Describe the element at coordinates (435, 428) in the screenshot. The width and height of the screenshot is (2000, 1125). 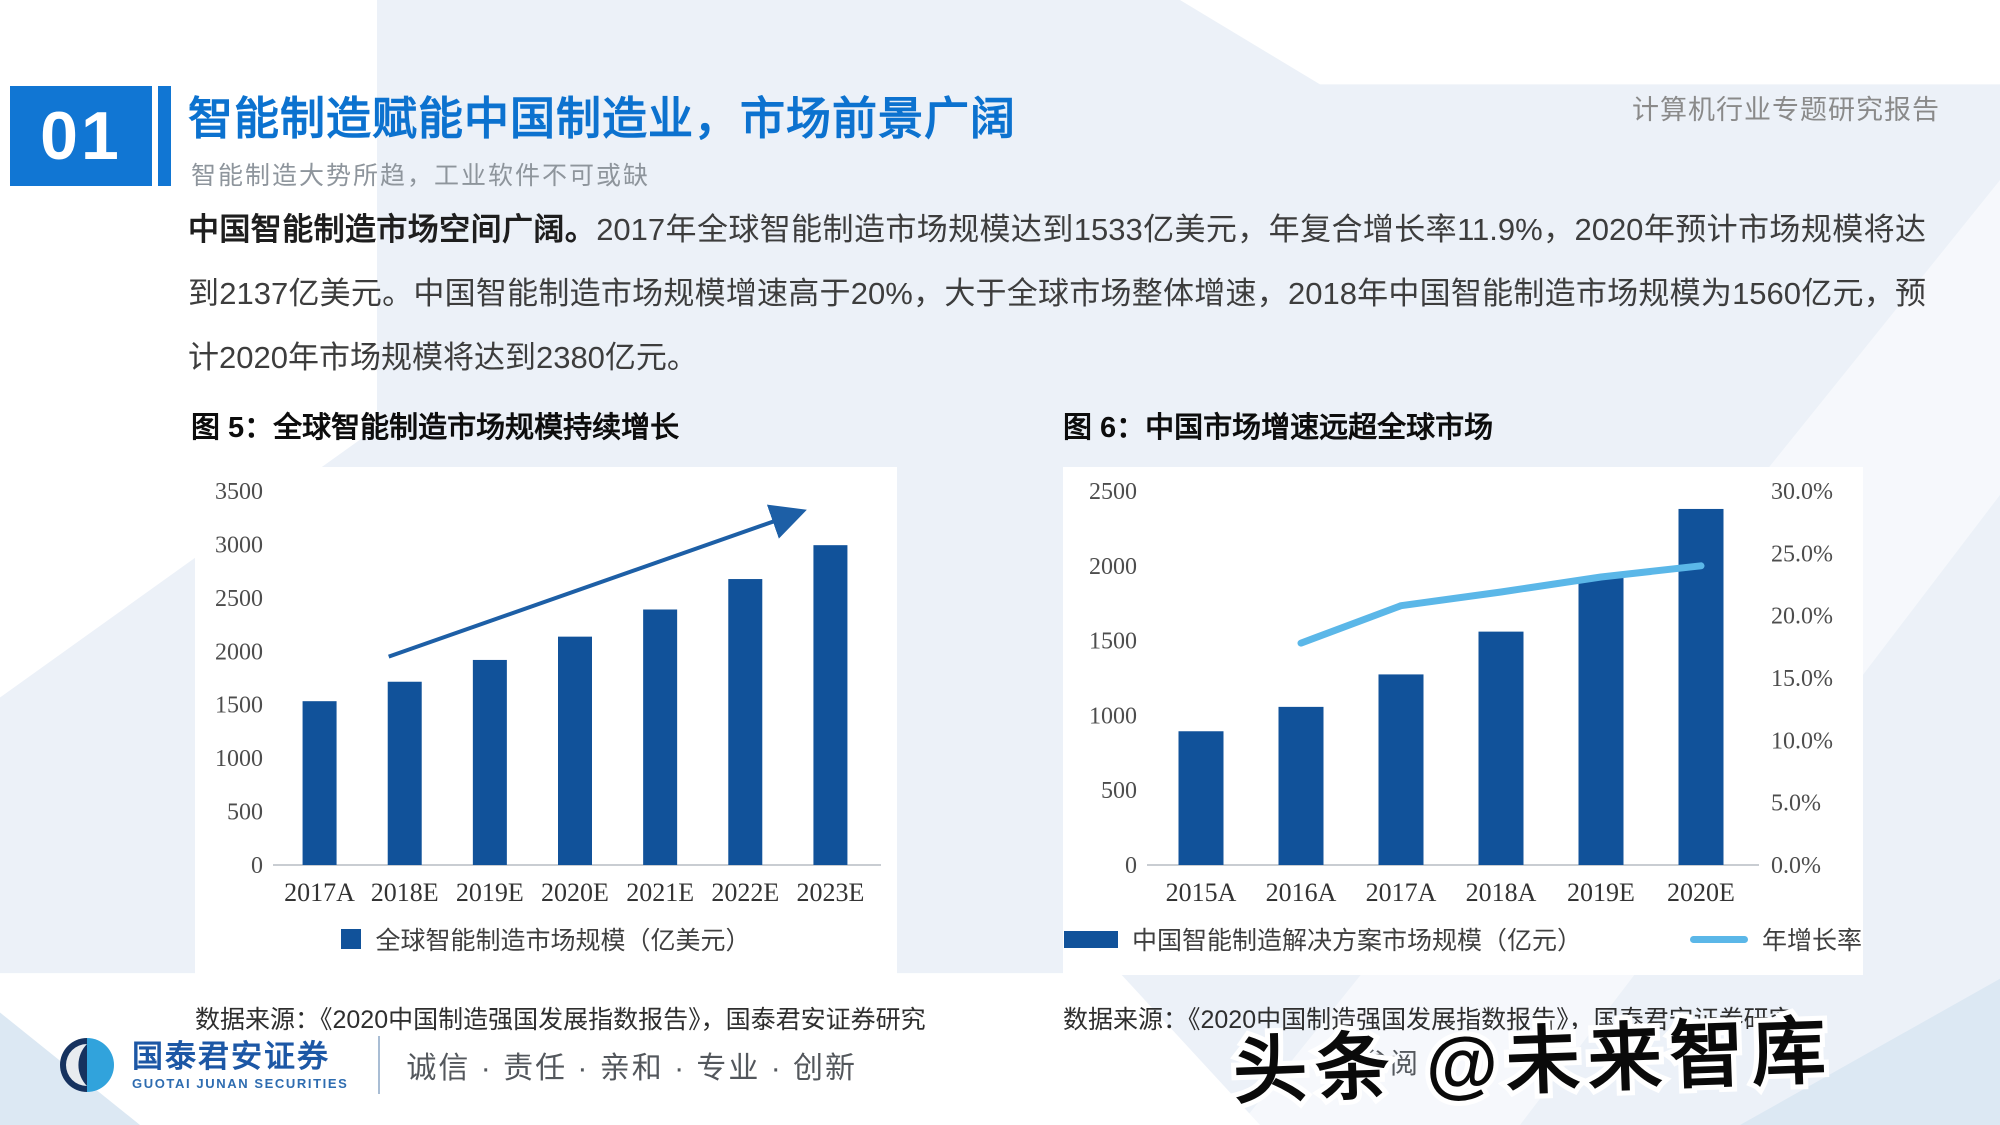
I see `figure5-title: 图 5：全球智能制造市场规模持续增长` at that location.